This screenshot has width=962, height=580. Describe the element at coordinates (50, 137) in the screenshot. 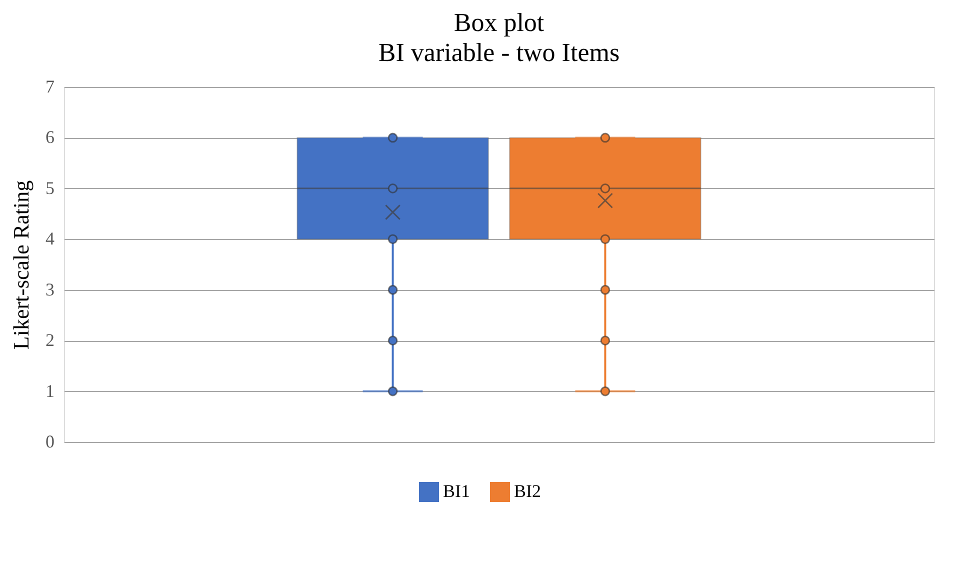

I see `y-tick-label: 6` at that location.